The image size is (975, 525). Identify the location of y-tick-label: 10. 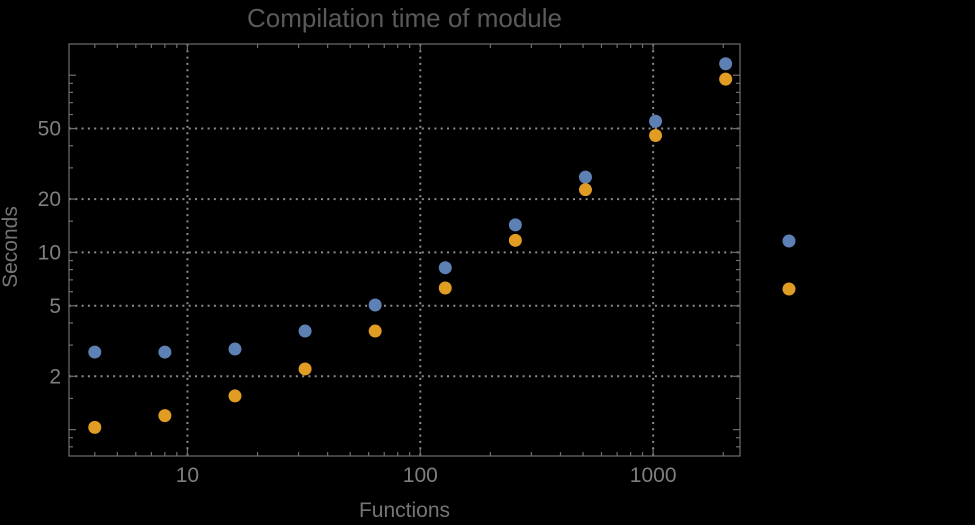
(49, 252).